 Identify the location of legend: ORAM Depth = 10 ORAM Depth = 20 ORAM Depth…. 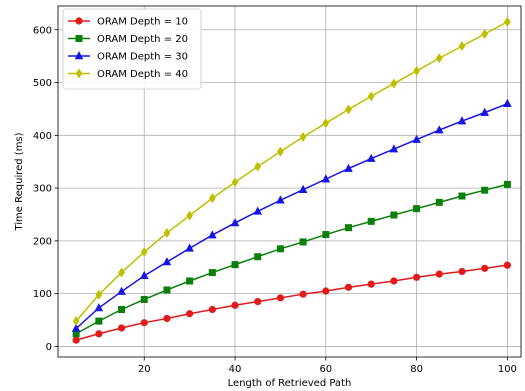
(132, 49).